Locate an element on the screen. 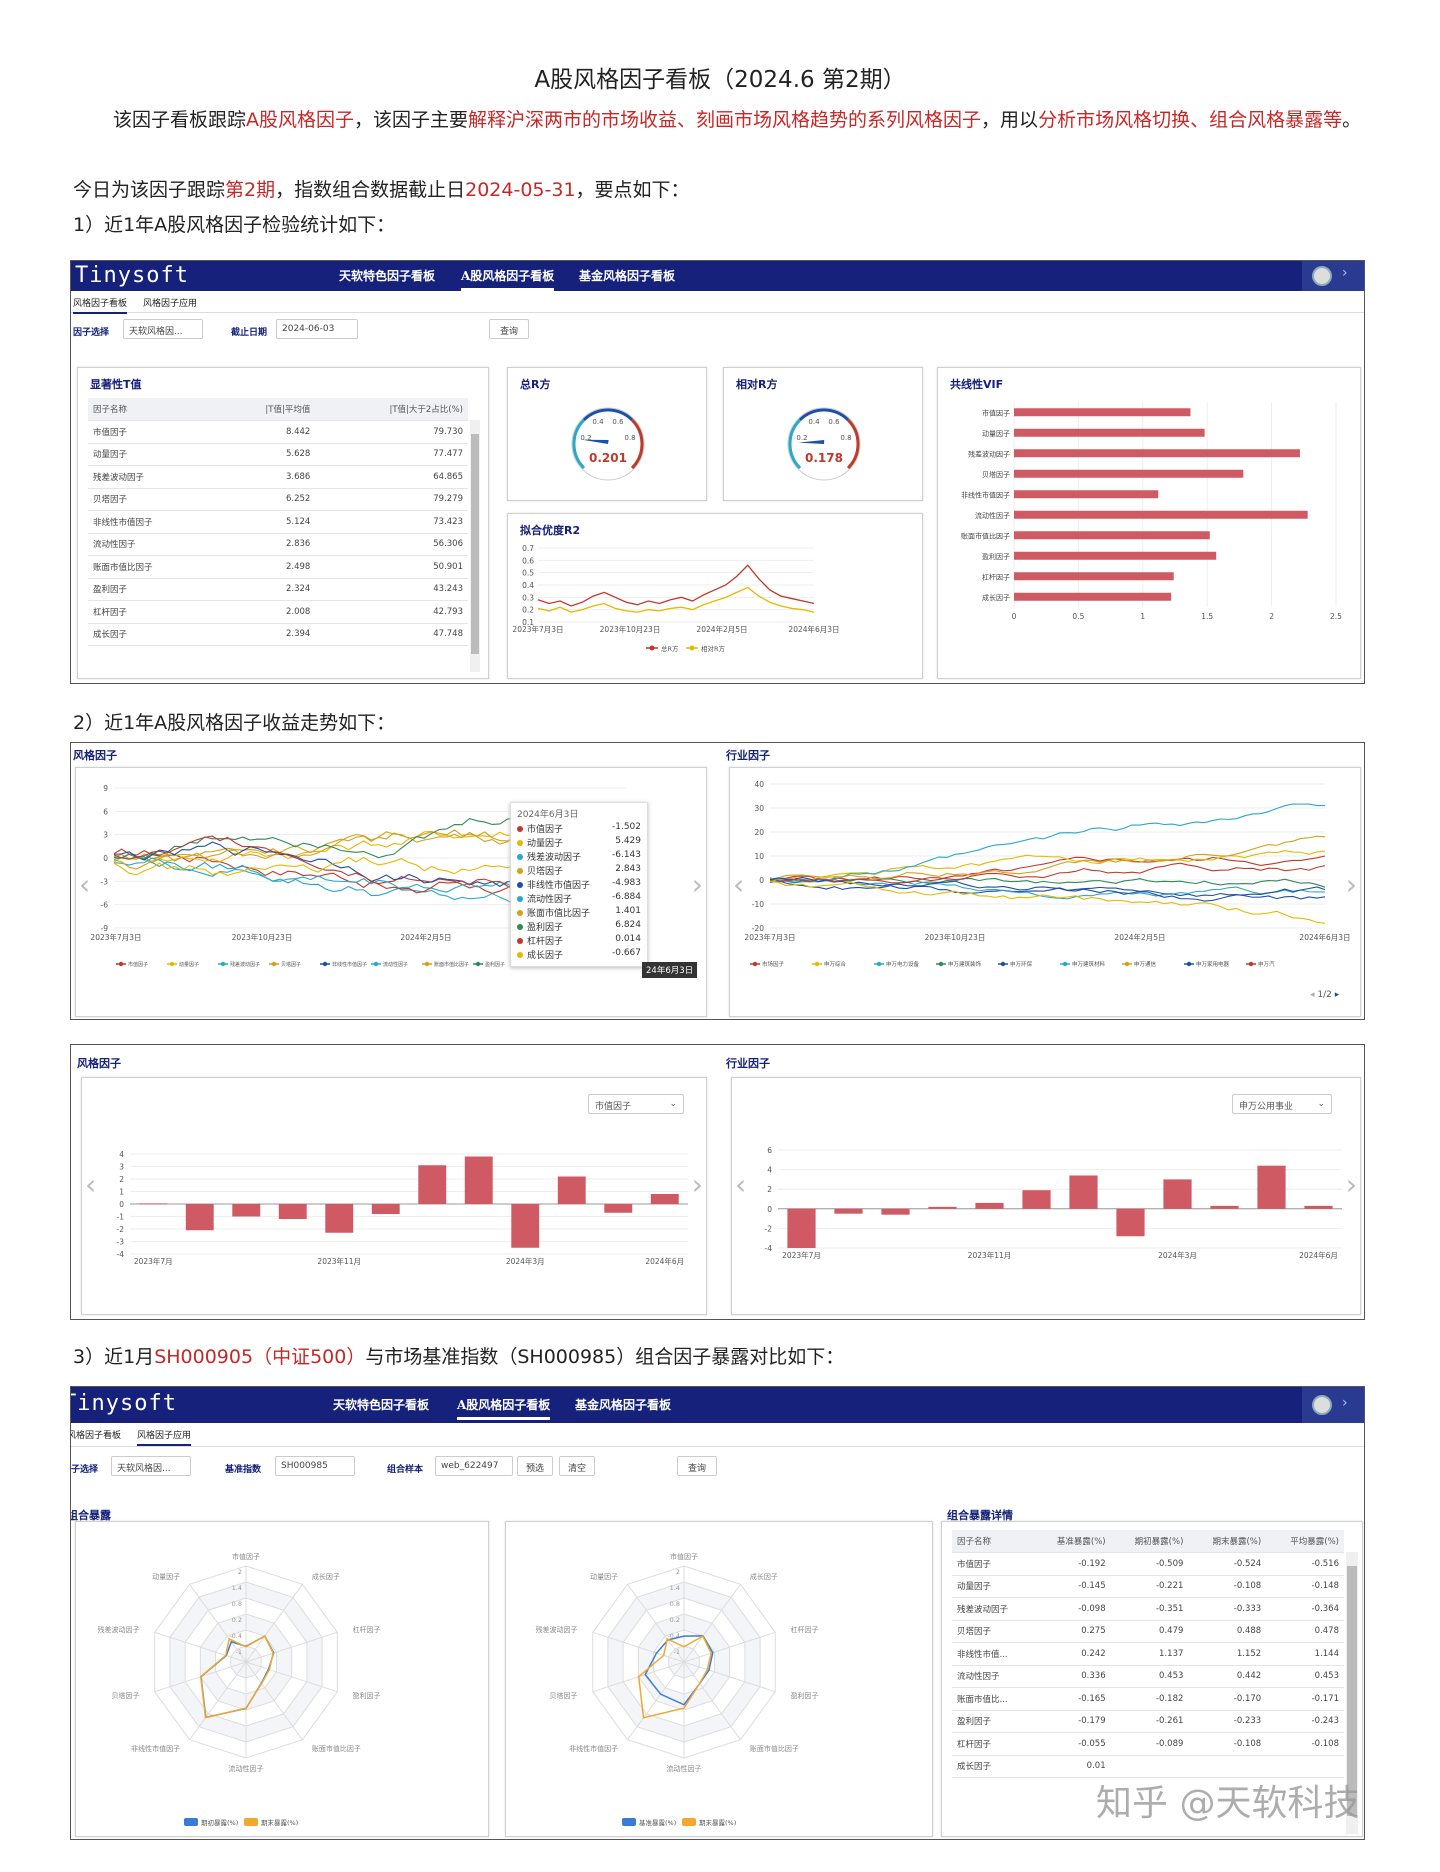 This screenshot has width=1440, height=1872. table-row: 贝塔因子 0.275 0.479 0.488 0.478 is located at coordinates (1148, 1631).